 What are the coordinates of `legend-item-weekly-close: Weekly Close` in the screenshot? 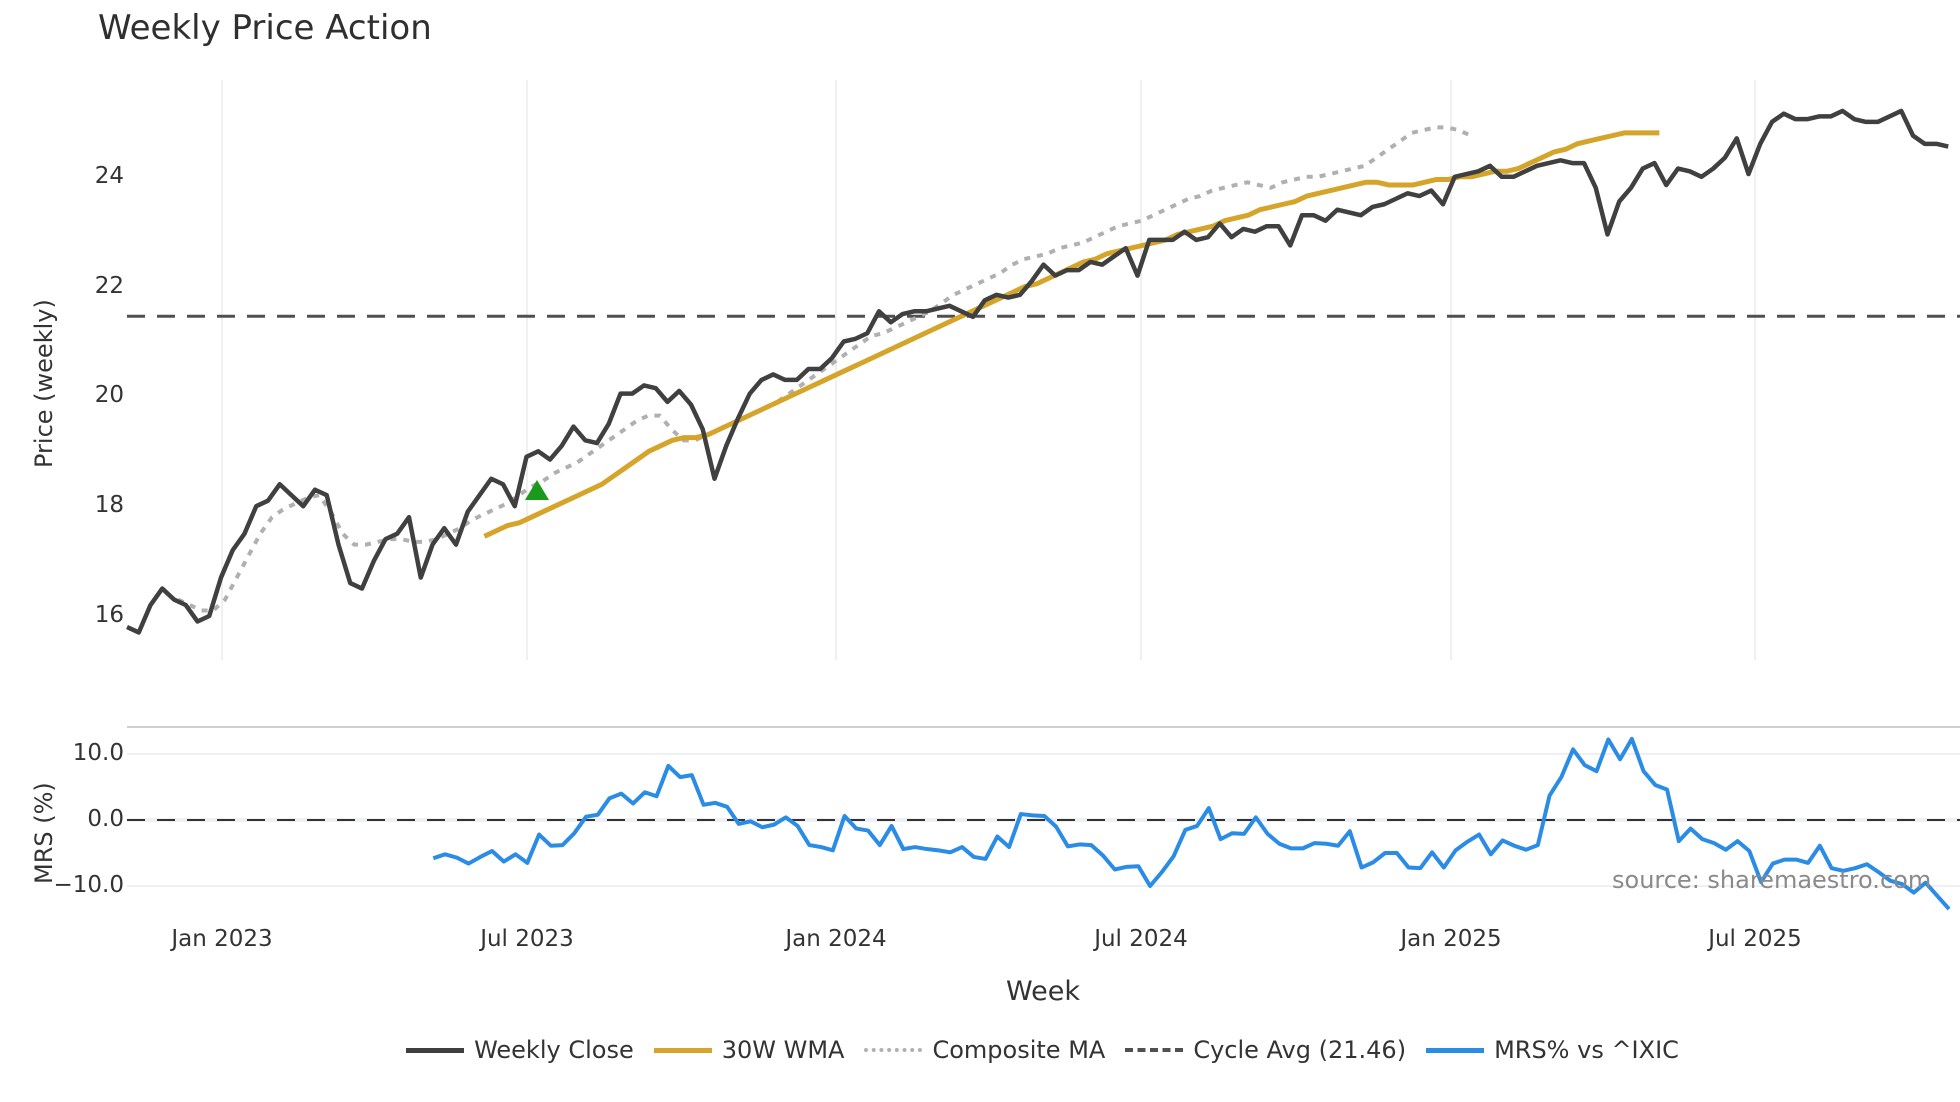 It's located at (520, 1050).